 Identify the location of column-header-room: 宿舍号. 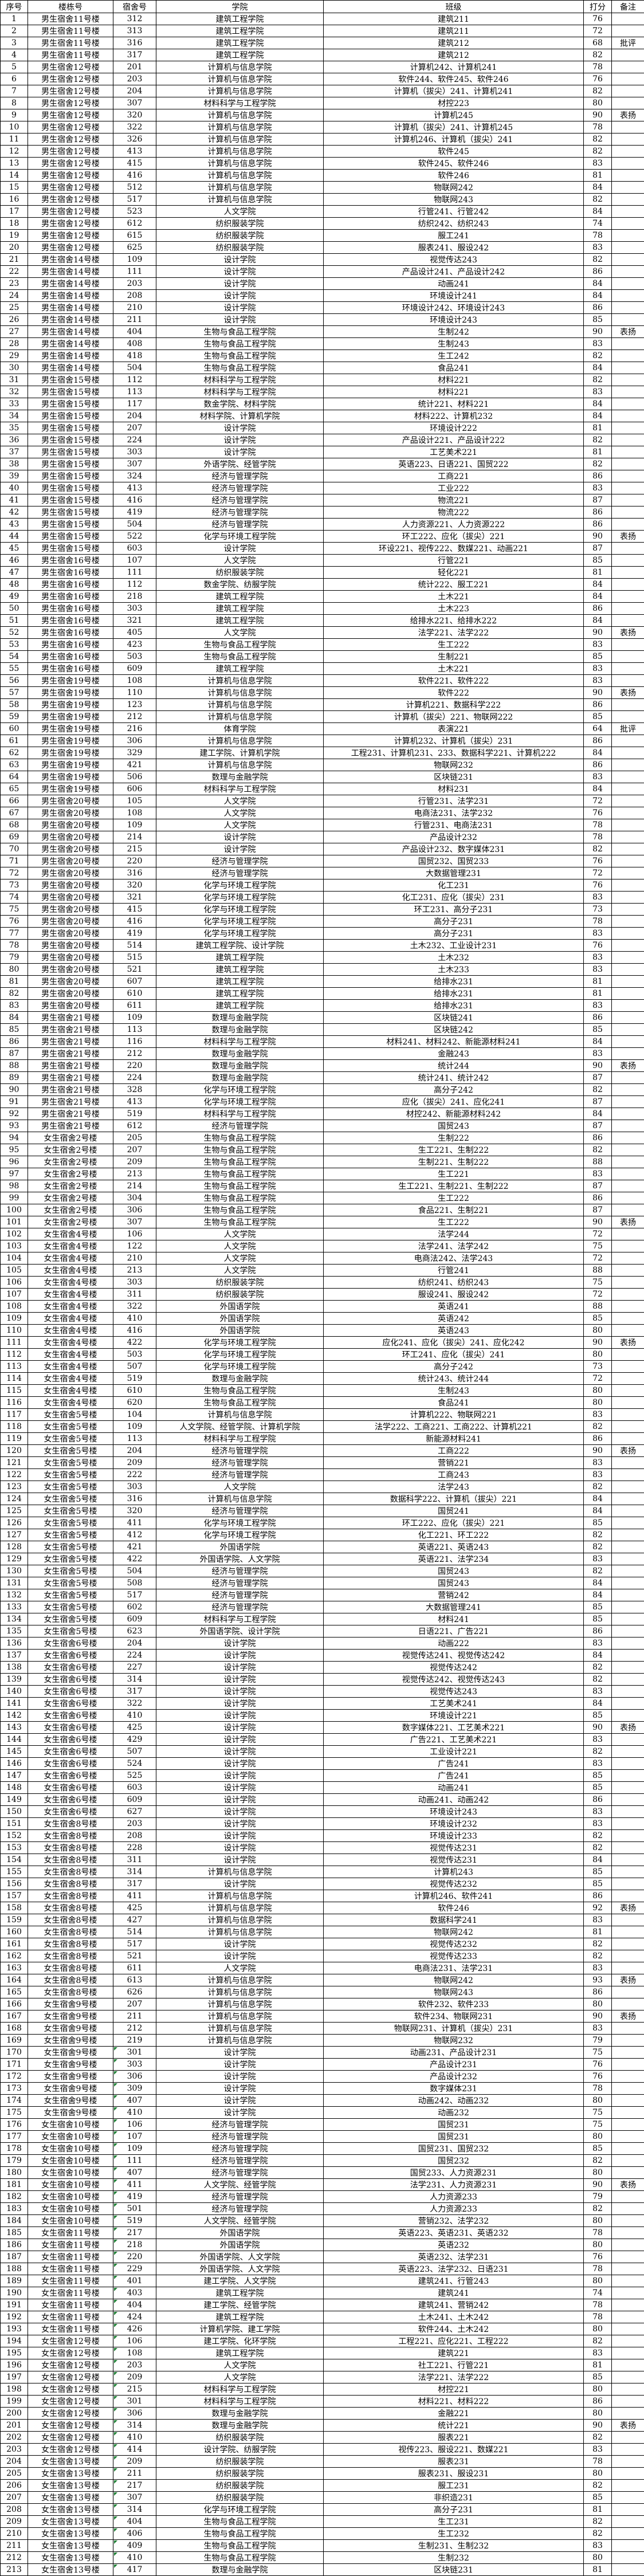
(135, 7).